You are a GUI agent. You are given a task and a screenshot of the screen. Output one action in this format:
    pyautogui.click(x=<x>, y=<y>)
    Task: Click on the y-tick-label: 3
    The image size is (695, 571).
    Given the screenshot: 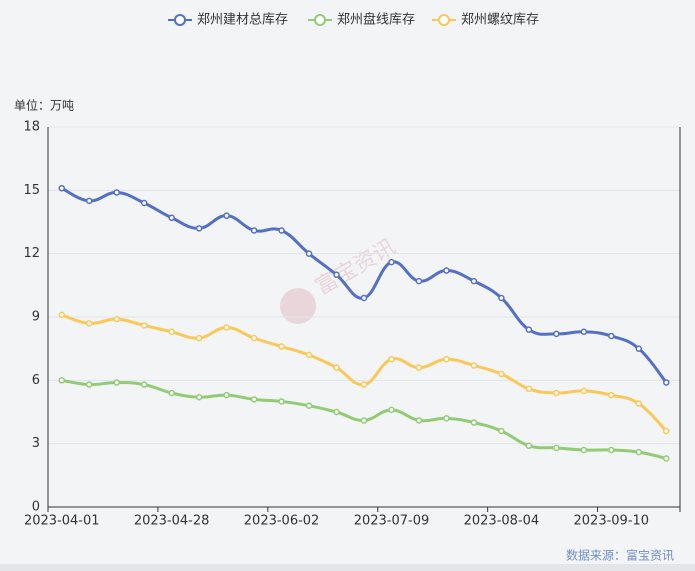 What is the action you would take?
    pyautogui.click(x=36, y=443)
    